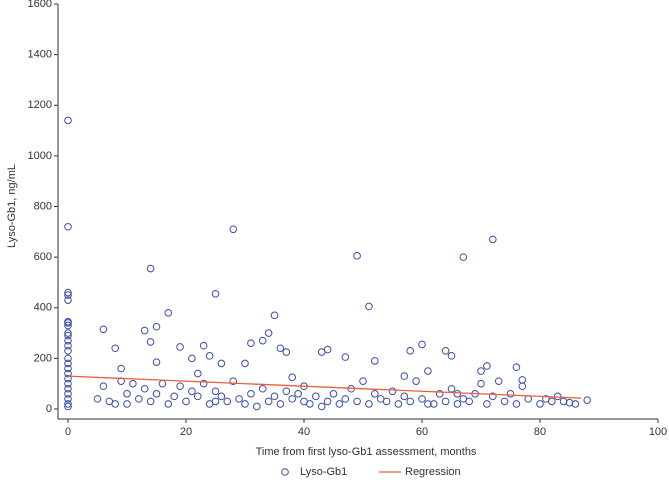  Describe the element at coordinates (422, 432) in the screenshot. I see `x-tick-label: 60` at that location.